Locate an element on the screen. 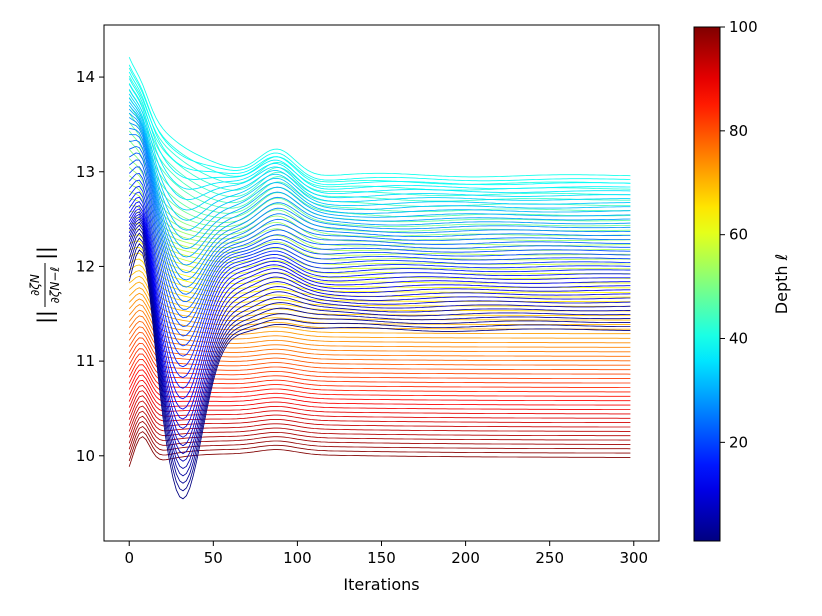 The width and height of the screenshot is (822, 616). x-tick-label: 300 is located at coordinates (633, 558).